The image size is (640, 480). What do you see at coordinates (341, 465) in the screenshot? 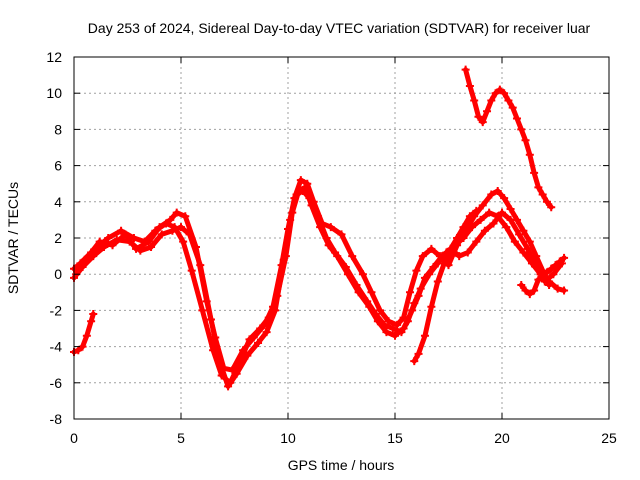
I see `x-axis-title: GPS time / hours` at bounding box center [341, 465].